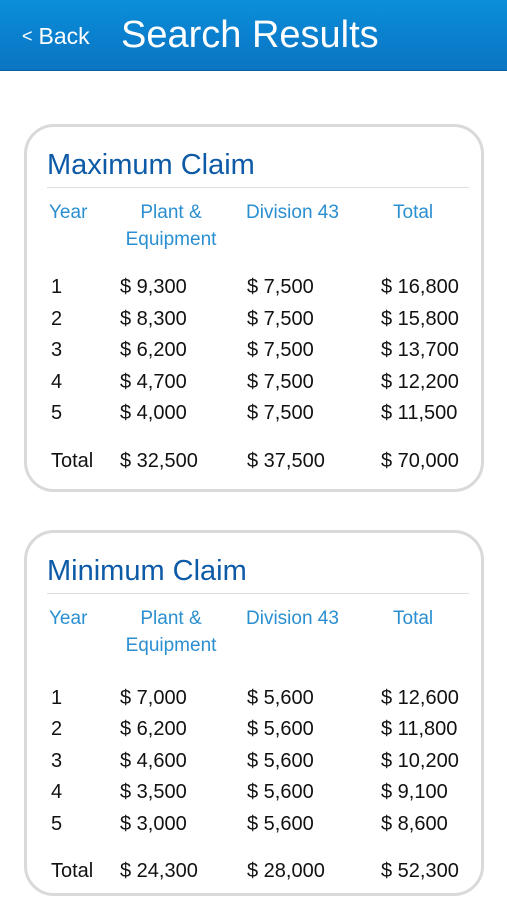 The width and height of the screenshot is (507, 900). Describe the element at coordinates (286, 871) in the screenshot. I see `cell-division: $ 28,000` at that location.